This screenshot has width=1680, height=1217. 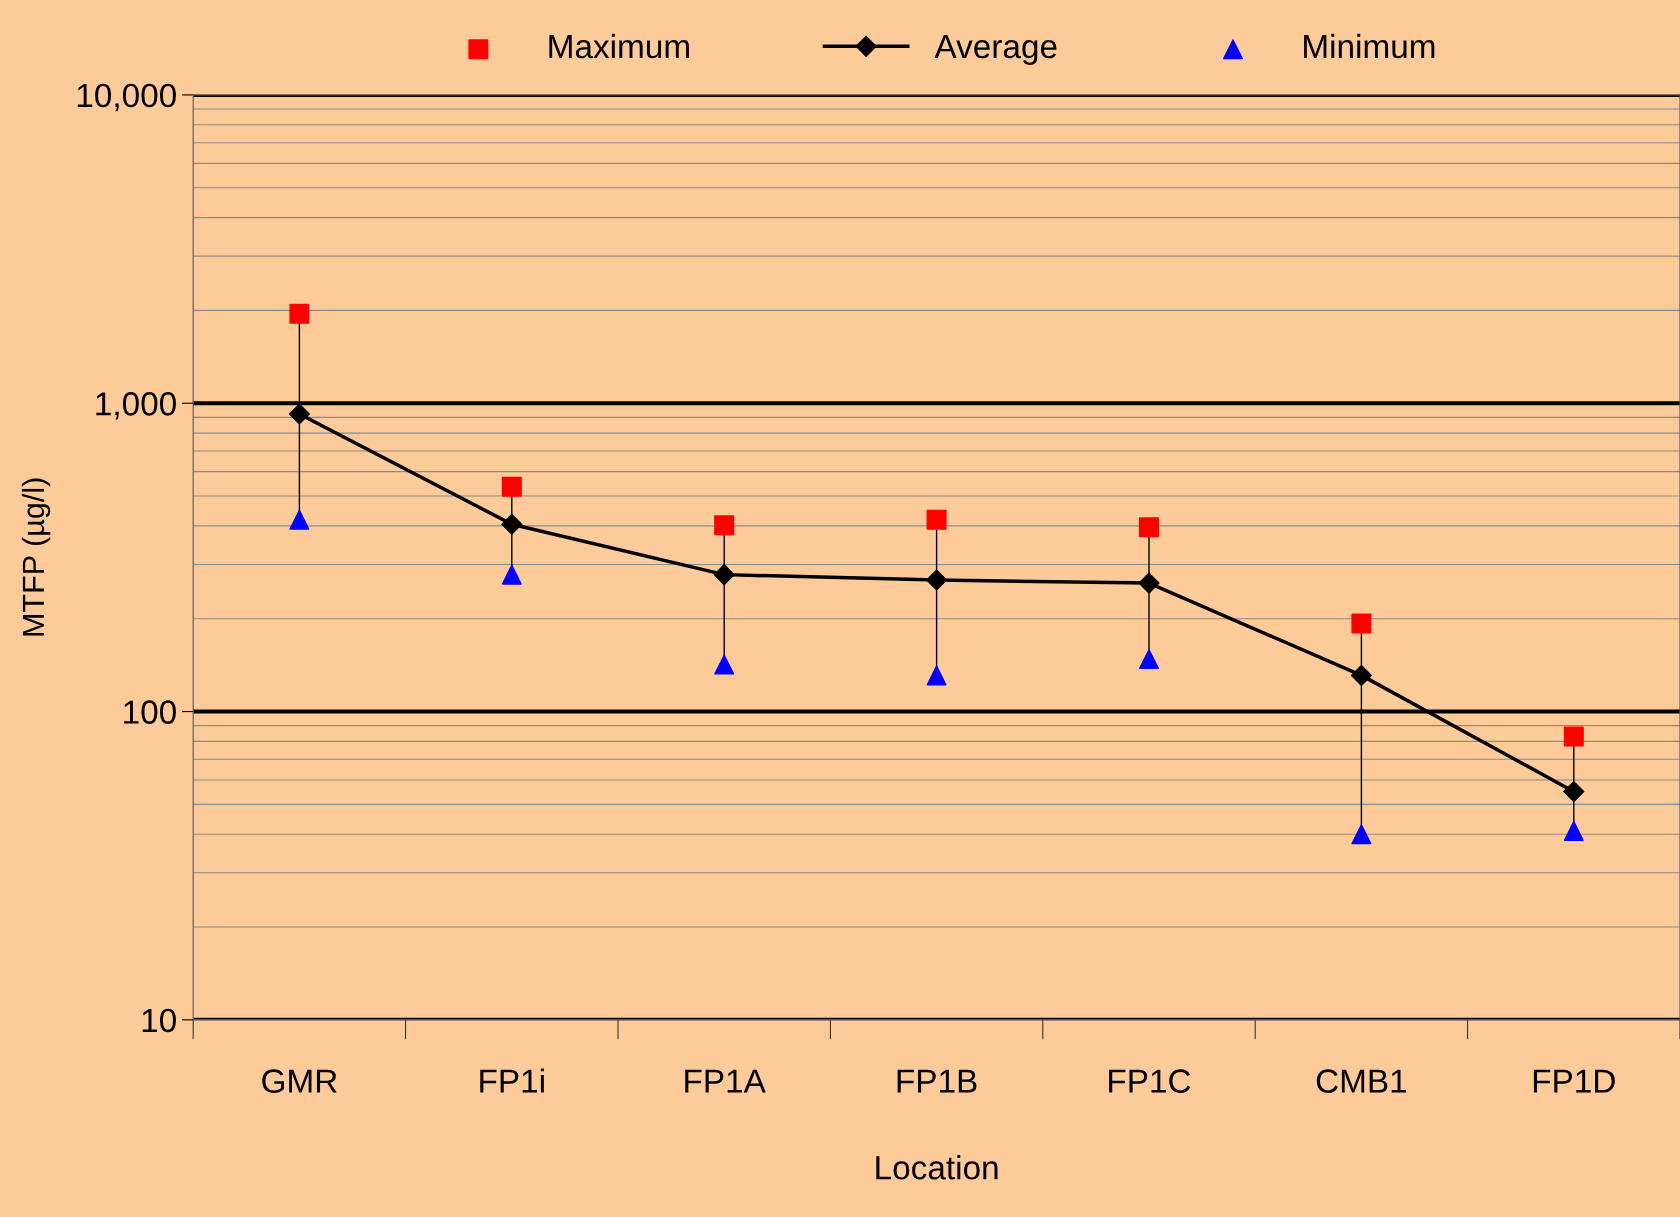 What do you see at coordinates (1574, 1081) in the screenshot?
I see `x-tick-label: FP1D` at bounding box center [1574, 1081].